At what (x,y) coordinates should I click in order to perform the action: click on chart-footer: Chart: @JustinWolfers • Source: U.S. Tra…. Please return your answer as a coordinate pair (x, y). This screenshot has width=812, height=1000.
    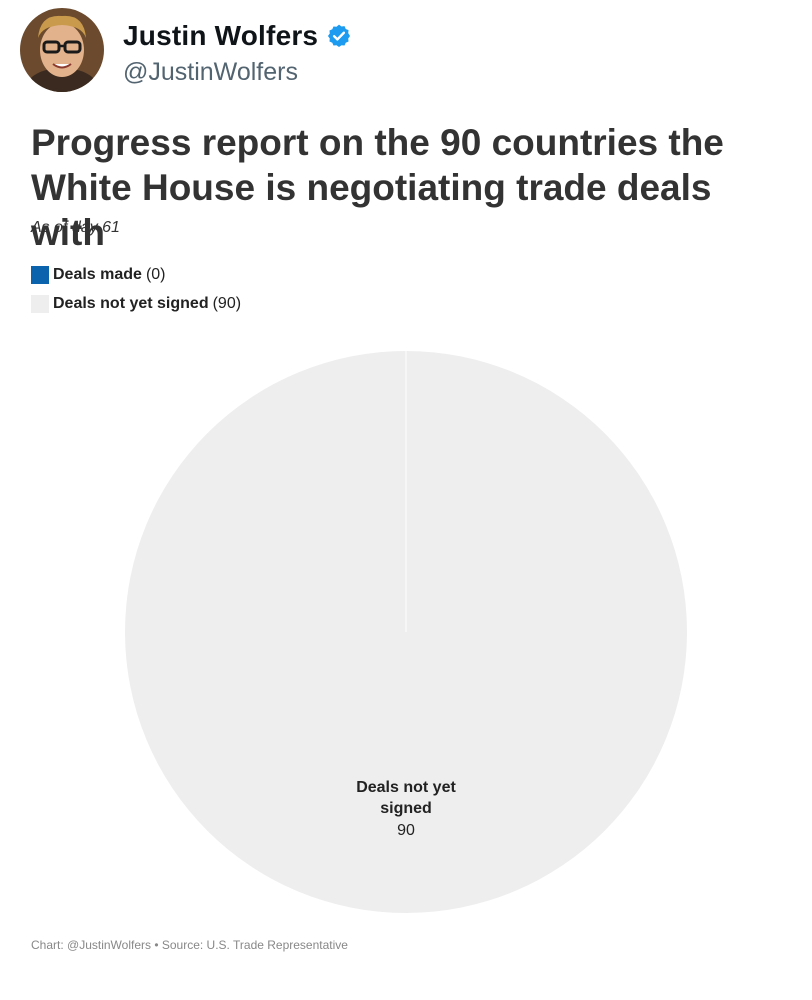
    Looking at the image, I should click on (189, 945).